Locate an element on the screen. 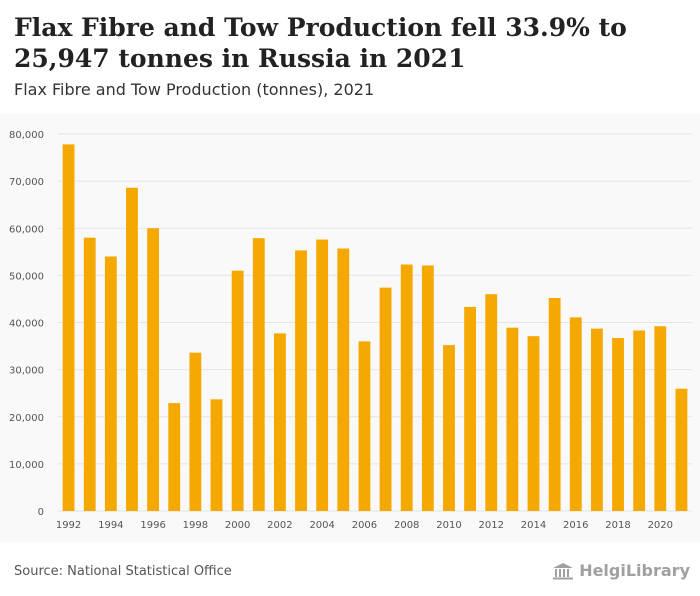 The width and height of the screenshot is (700, 596). x-tick-label: 2002 is located at coordinates (279, 525).